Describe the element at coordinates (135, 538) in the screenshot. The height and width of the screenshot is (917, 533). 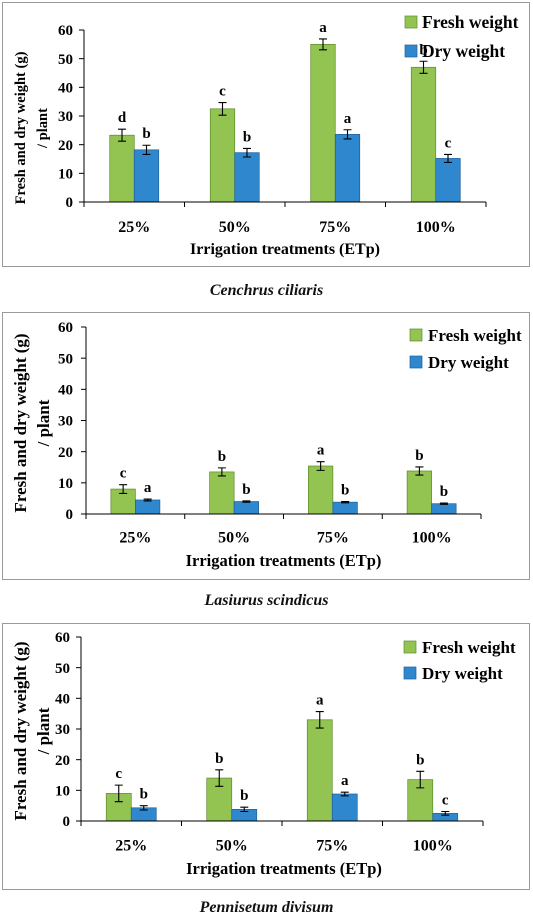
I see `x-category-label-25pct: 25%` at that location.